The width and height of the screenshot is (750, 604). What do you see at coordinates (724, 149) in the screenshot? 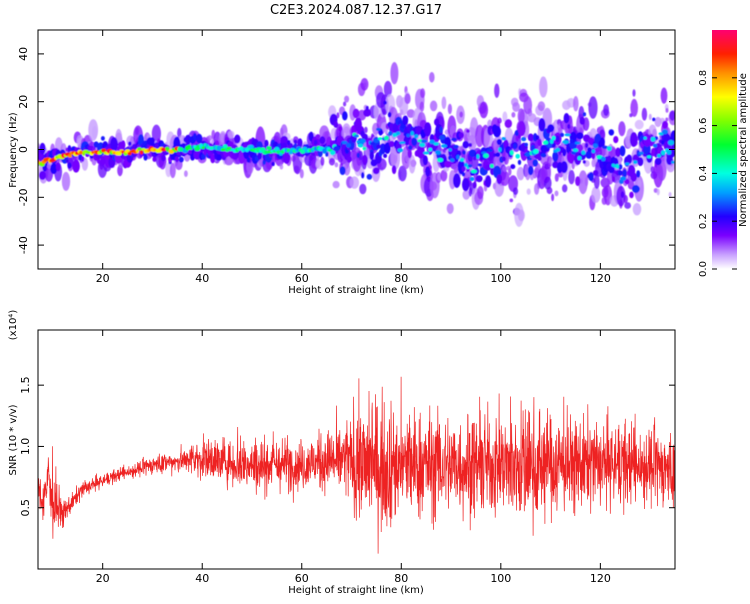
I see `colorbar-gradient` at bounding box center [724, 149].